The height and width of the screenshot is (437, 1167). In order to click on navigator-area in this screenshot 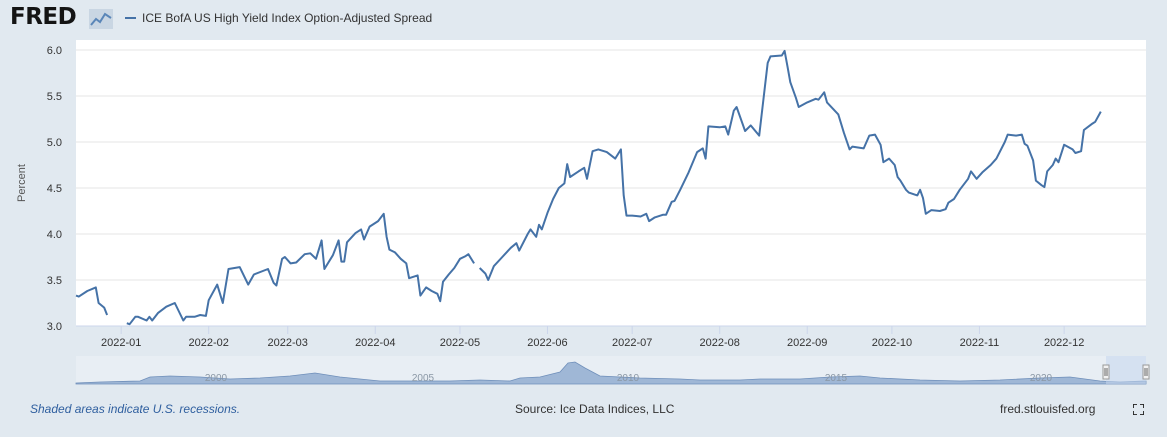, I will do `click(611, 373)`.